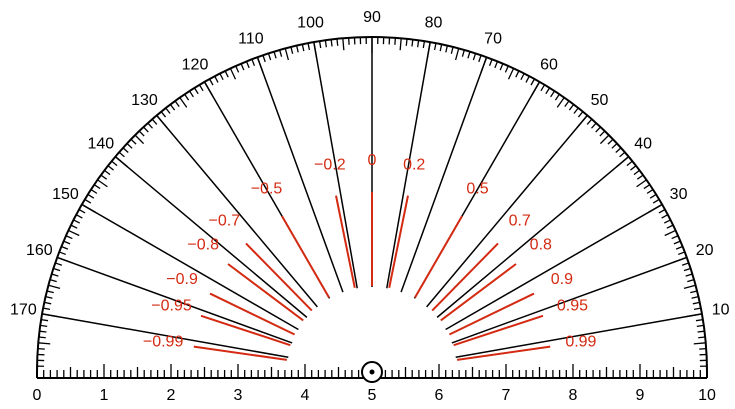 The image size is (735, 409). What do you see at coordinates (171, 395) in the screenshot?
I see `ruler-label: 2` at bounding box center [171, 395].